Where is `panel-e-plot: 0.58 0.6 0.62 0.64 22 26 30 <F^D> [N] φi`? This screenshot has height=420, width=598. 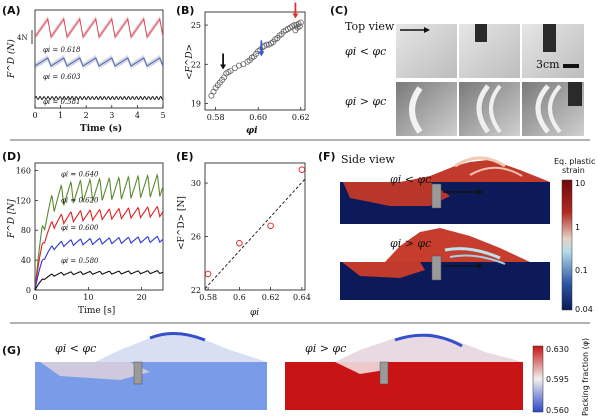
panel-e-plot: 0.58 0.6 0.62 0.64 22 26 30 <F^D> [N] φi is located at coordinates (244, 240).